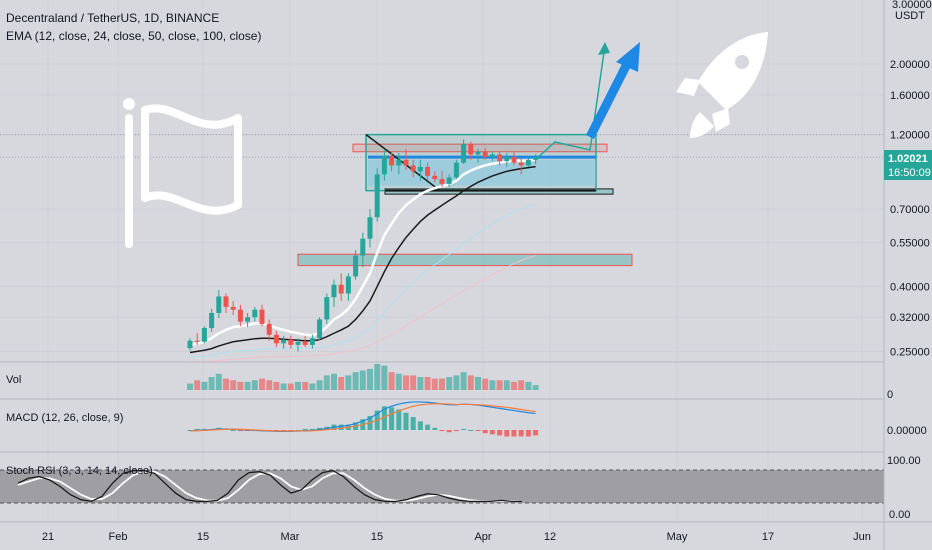 The width and height of the screenshot is (932, 550). I want to click on price-tick-label: 0.55000, so click(910, 243).